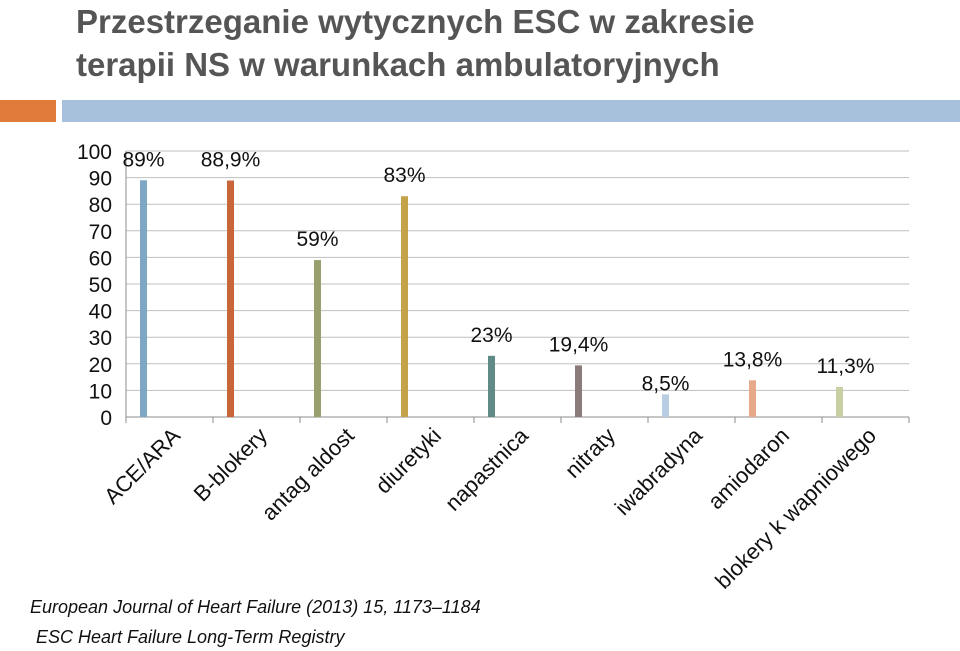 Image resolution: width=960 pixels, height=651 pixels. Describe the element at coordinates (404, 175) in the screenshot. I see `data-label: 83%` at that location.